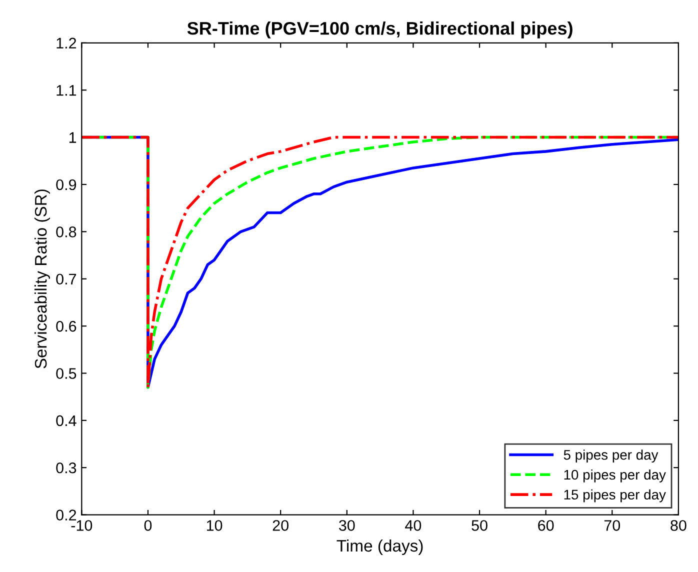 This screenshot has width=698, height=572. What do you see at coordinates (612, 525) in the screenshot?
I see `x-tick-label: 70` at bounding box center [612, 525].